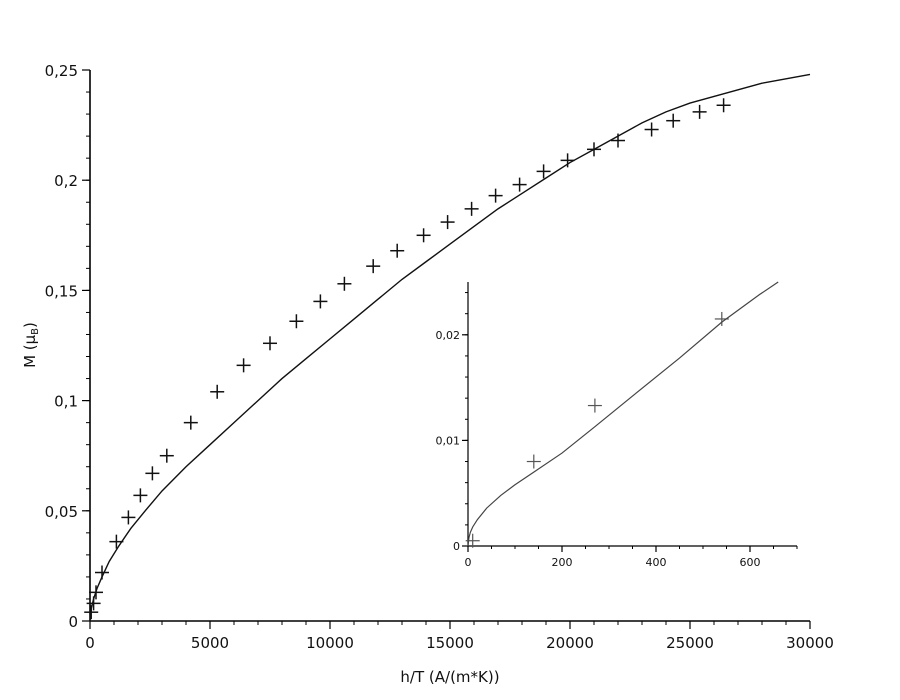 This screenshot has height=700, width=900. Describe the element at coordinates (66, 181) in the screenshot. I see `main-y-tick-label: 0,2` at that location.